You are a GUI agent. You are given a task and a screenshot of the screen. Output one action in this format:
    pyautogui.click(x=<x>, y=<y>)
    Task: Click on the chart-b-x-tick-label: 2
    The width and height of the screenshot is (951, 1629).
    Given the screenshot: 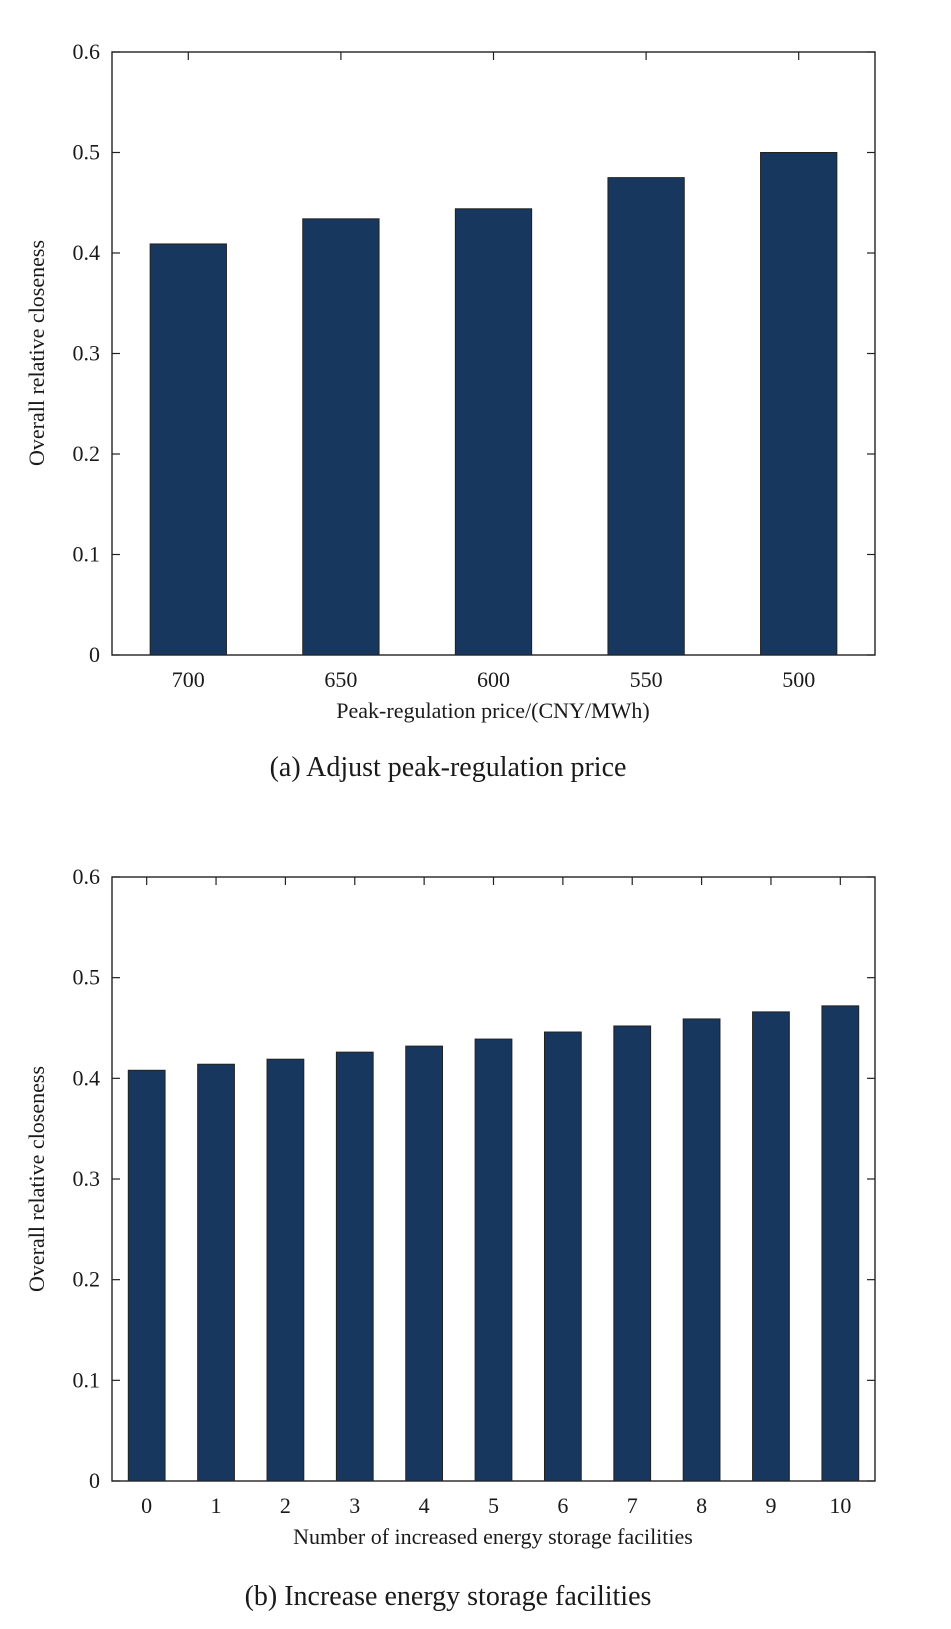 What is the action you would take?
    pyautogui.click(x=285, y=1505)
    